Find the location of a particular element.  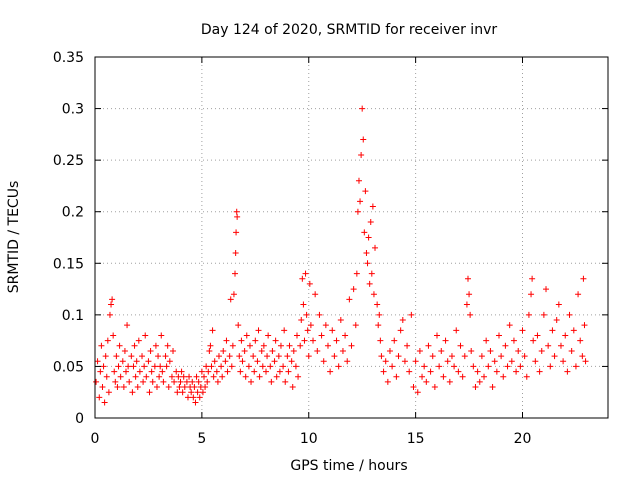

x-tick-label: 0 is located at coordinates (95, 439).